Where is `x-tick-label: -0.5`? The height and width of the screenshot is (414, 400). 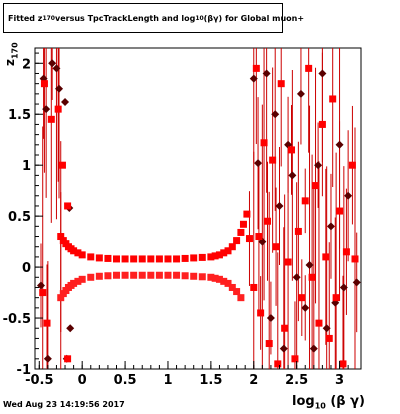
x-tick-label: -0.5 is located at coordinates (39, 380).